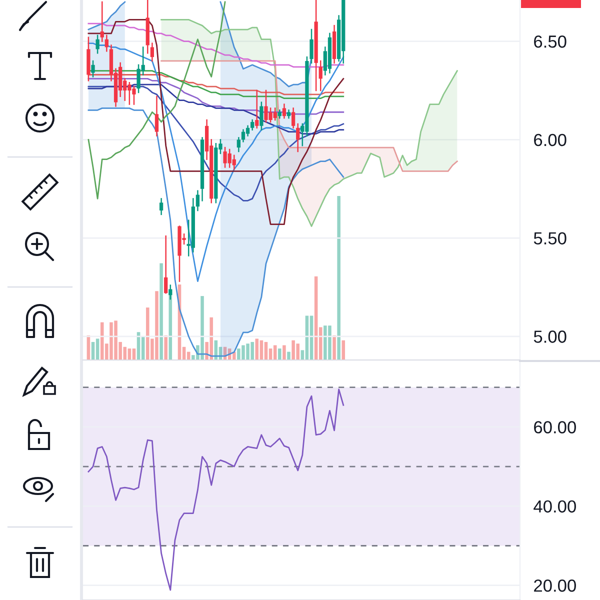 The width and height of the screenshot is (600, 600). Describe the element at coordinates (555, 586) in the screenshot. I see `y-tick-label: 20.00` at that location.